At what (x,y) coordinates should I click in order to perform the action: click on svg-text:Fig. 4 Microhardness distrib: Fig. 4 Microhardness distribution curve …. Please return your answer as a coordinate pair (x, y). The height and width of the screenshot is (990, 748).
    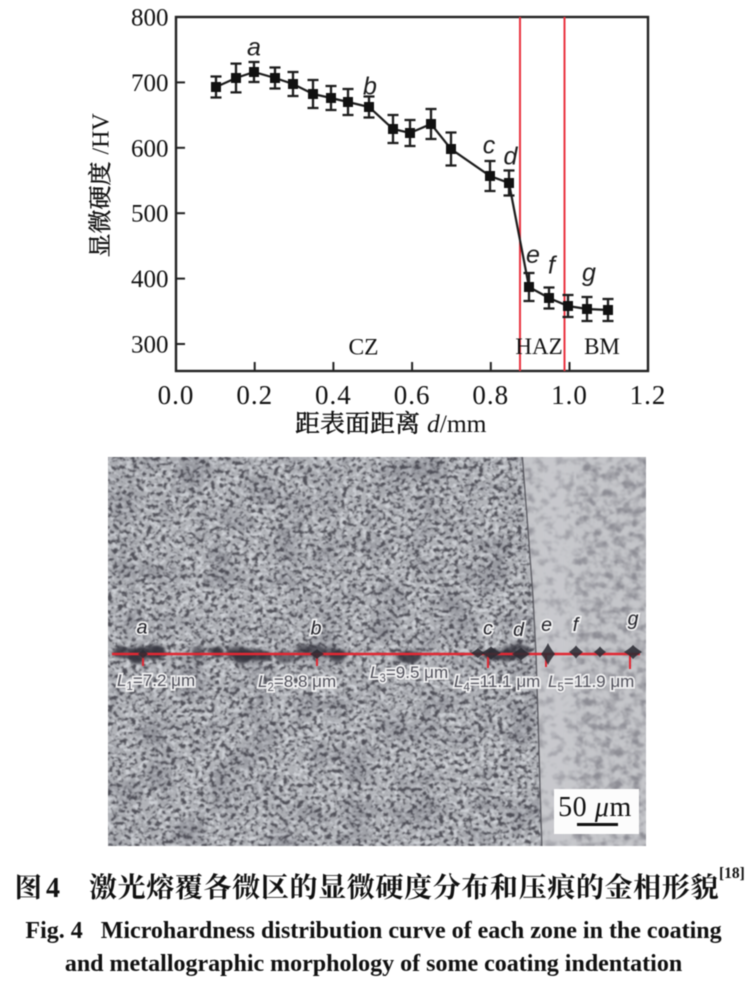
    Looking at the image, I should click on (373, 931).